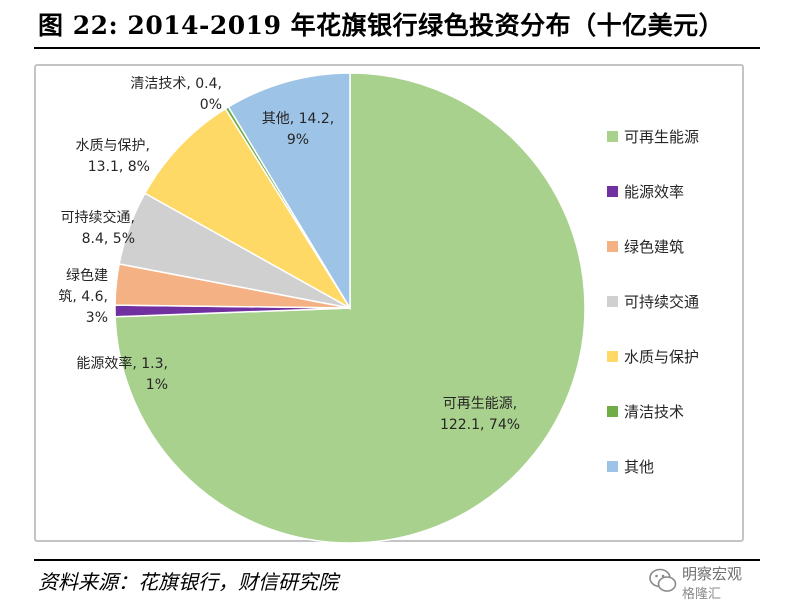 Image resolution: width=792 pixels, height=608 pixels. What do you see at coordinates (654, 247) in the screenshot?
I see `legend-label: 绿色建筑` at bounding box center [654, 247].